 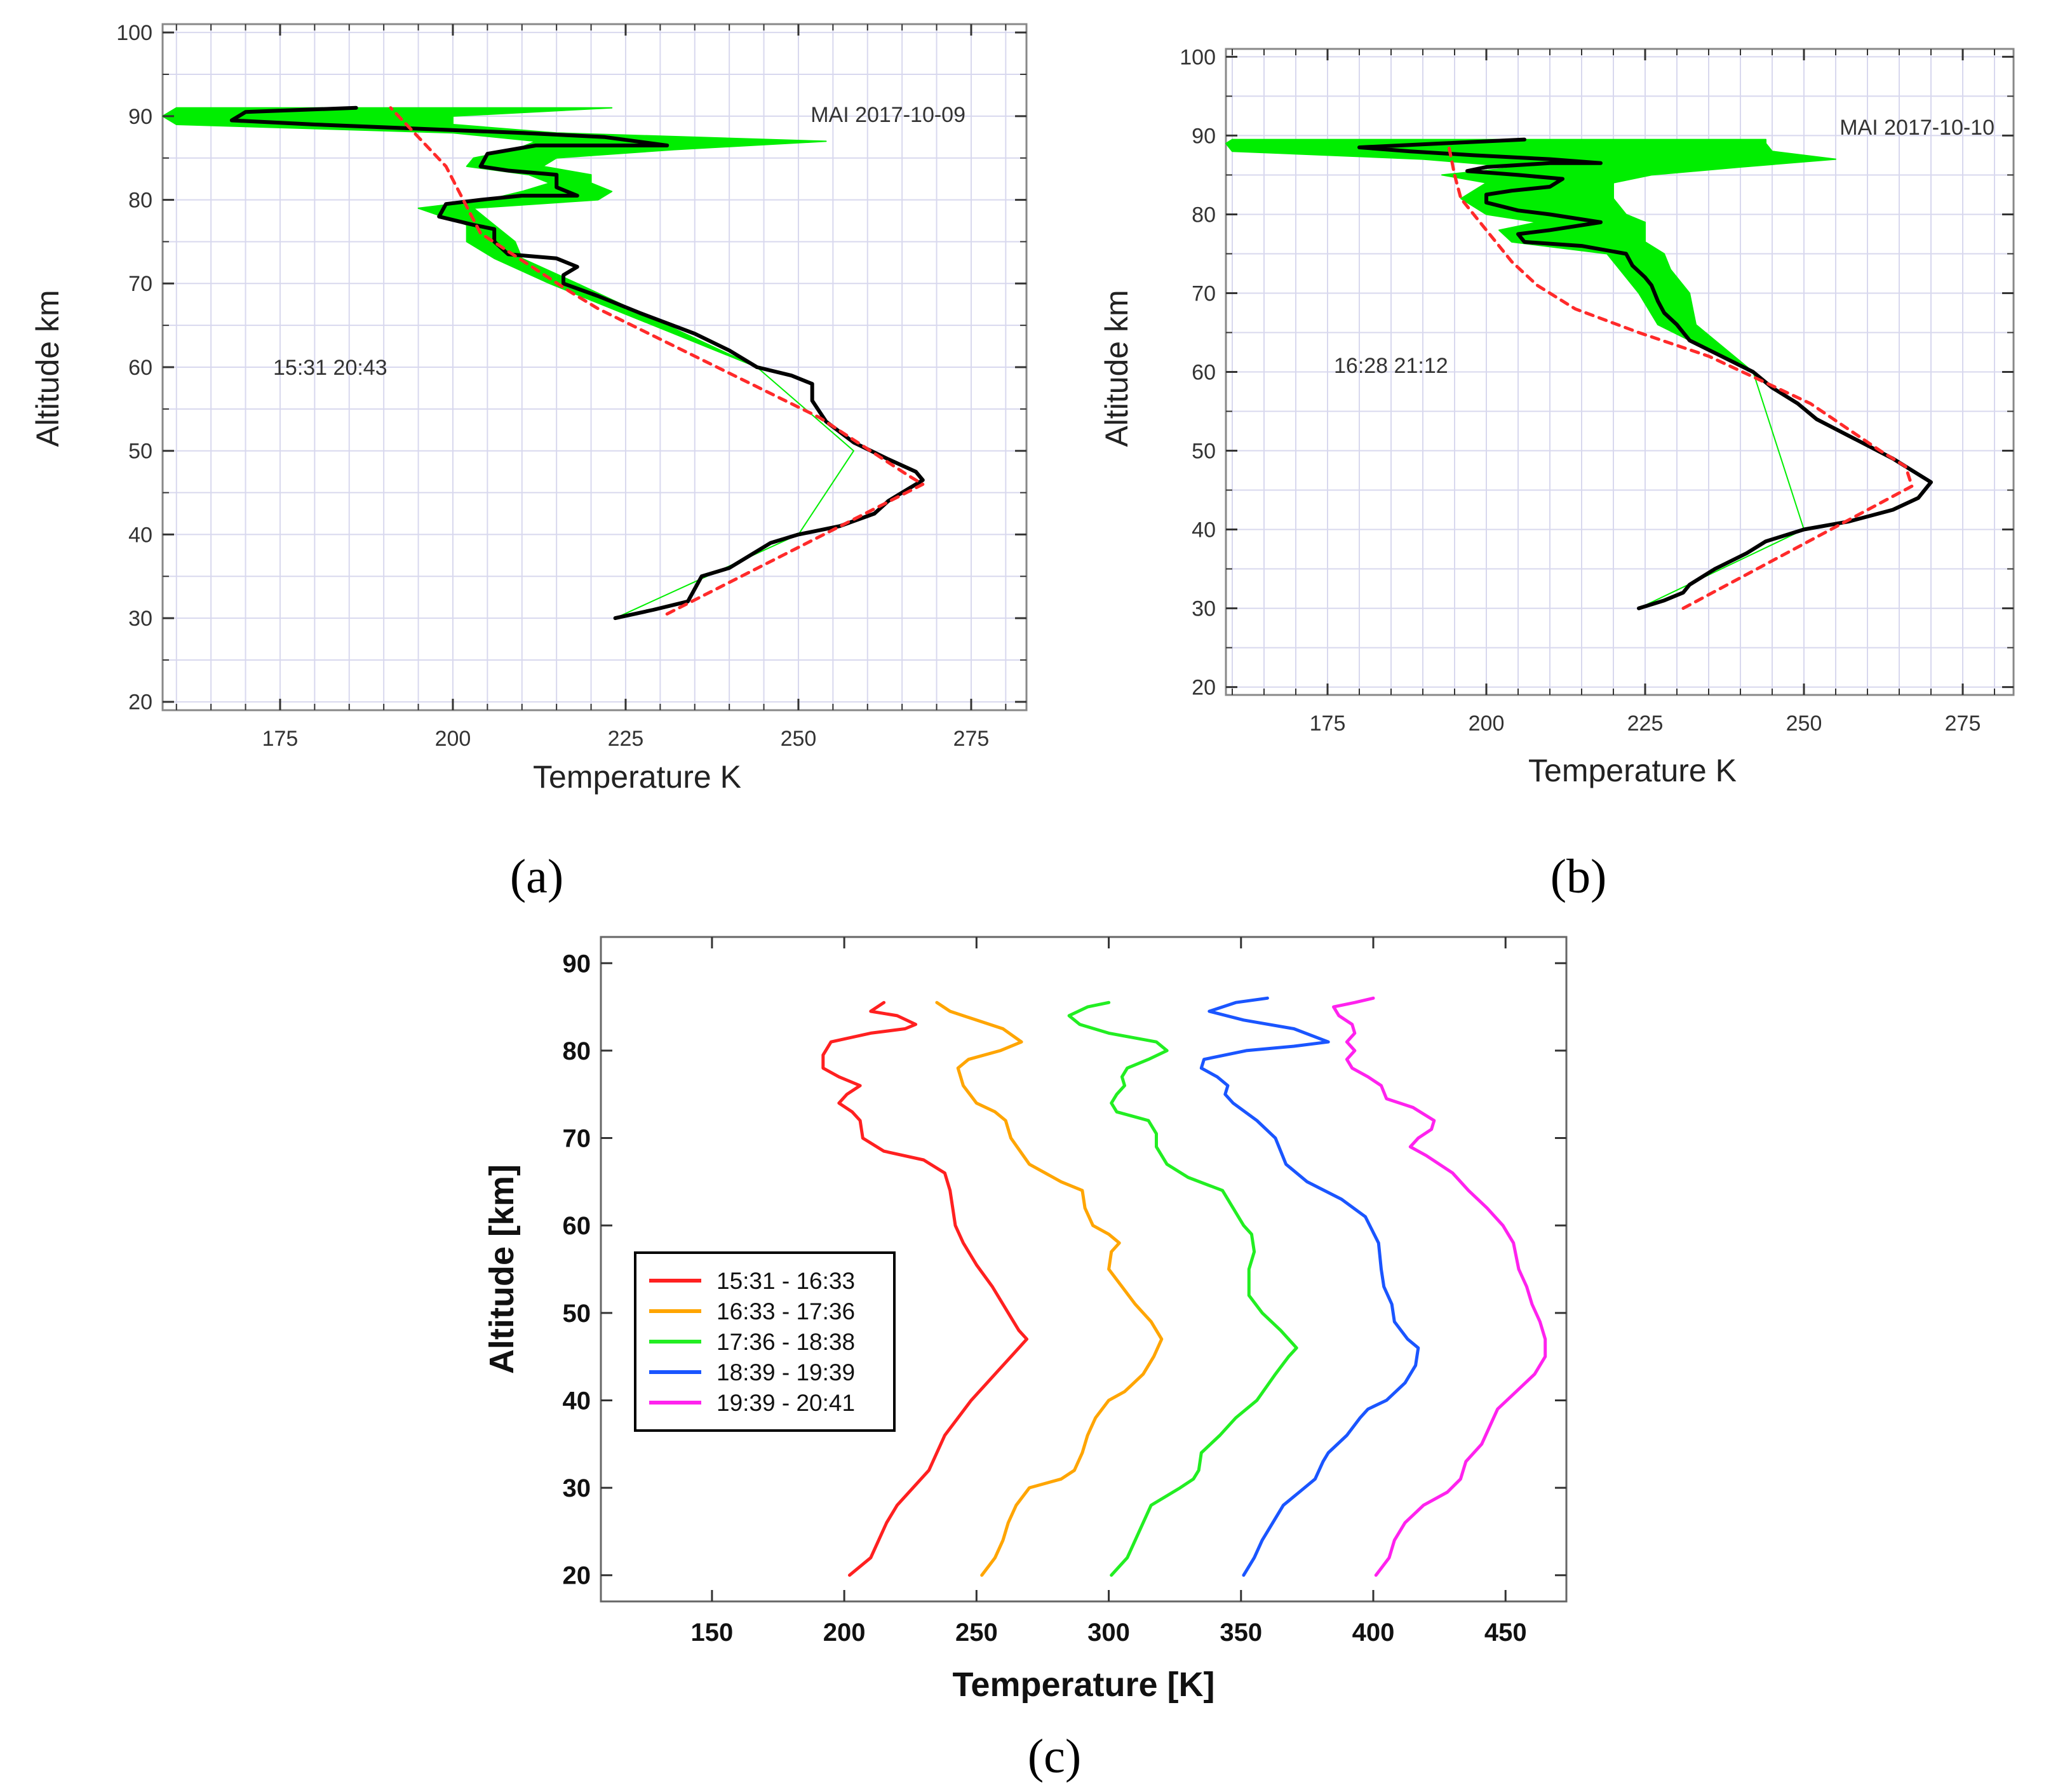 I want to click on x-tick-label: 350, so click(x=1241, y=1633).